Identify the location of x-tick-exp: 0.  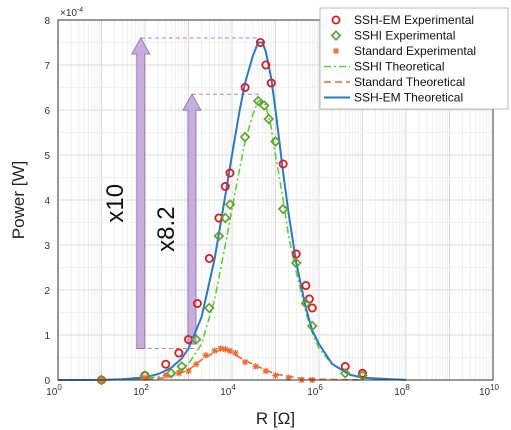
(59, 387).